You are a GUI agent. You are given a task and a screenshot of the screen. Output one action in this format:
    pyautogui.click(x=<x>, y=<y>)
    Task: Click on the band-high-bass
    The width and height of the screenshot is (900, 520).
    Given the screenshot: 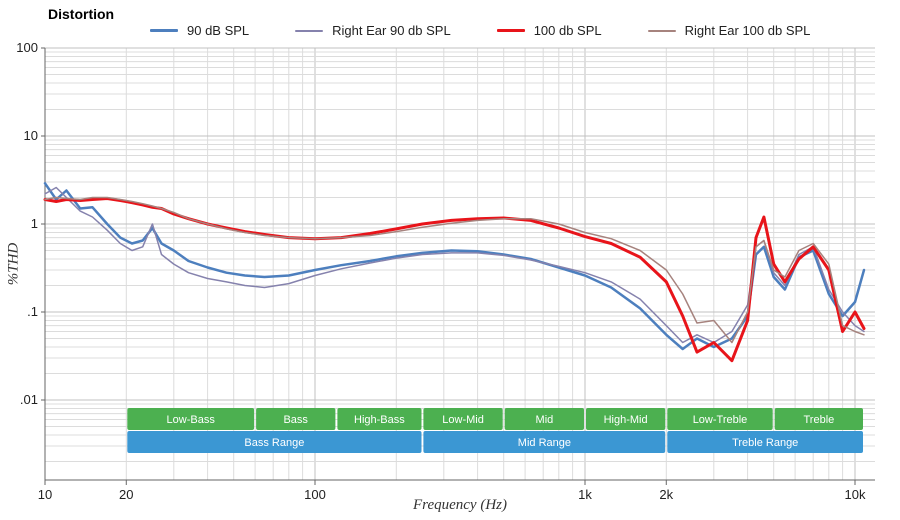 What is the action you would take?
    pyautogui.click(x=379, y=419)
    